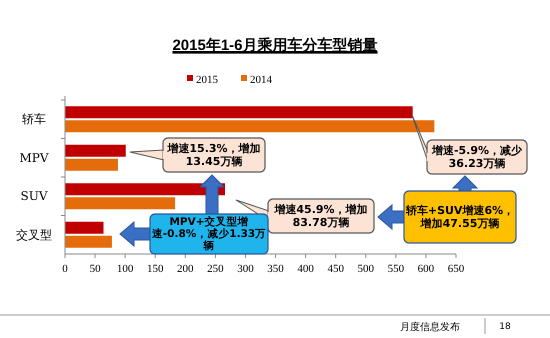 The image size is (550, 338). What do you see at coordinates (65, 269) in the screenshot?
I see `x-tick-label: 0` at bounding box center [65, 269].